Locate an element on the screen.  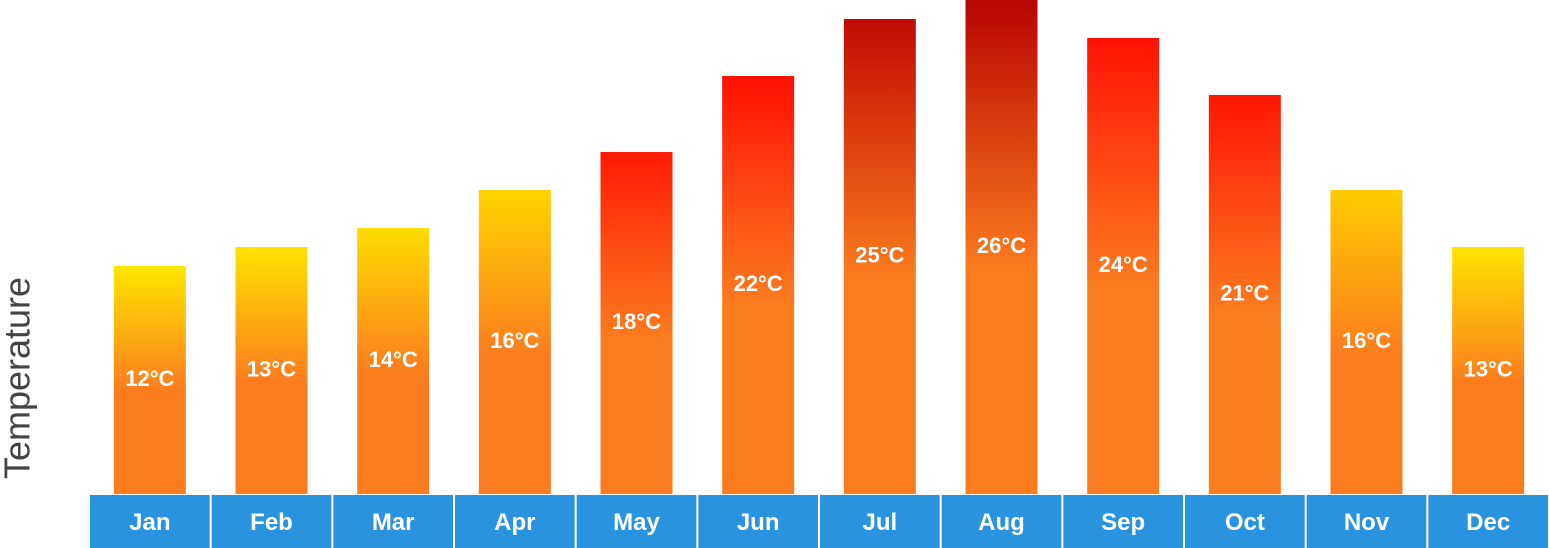
value-label: 25°C is located at coordinates (879, 254).